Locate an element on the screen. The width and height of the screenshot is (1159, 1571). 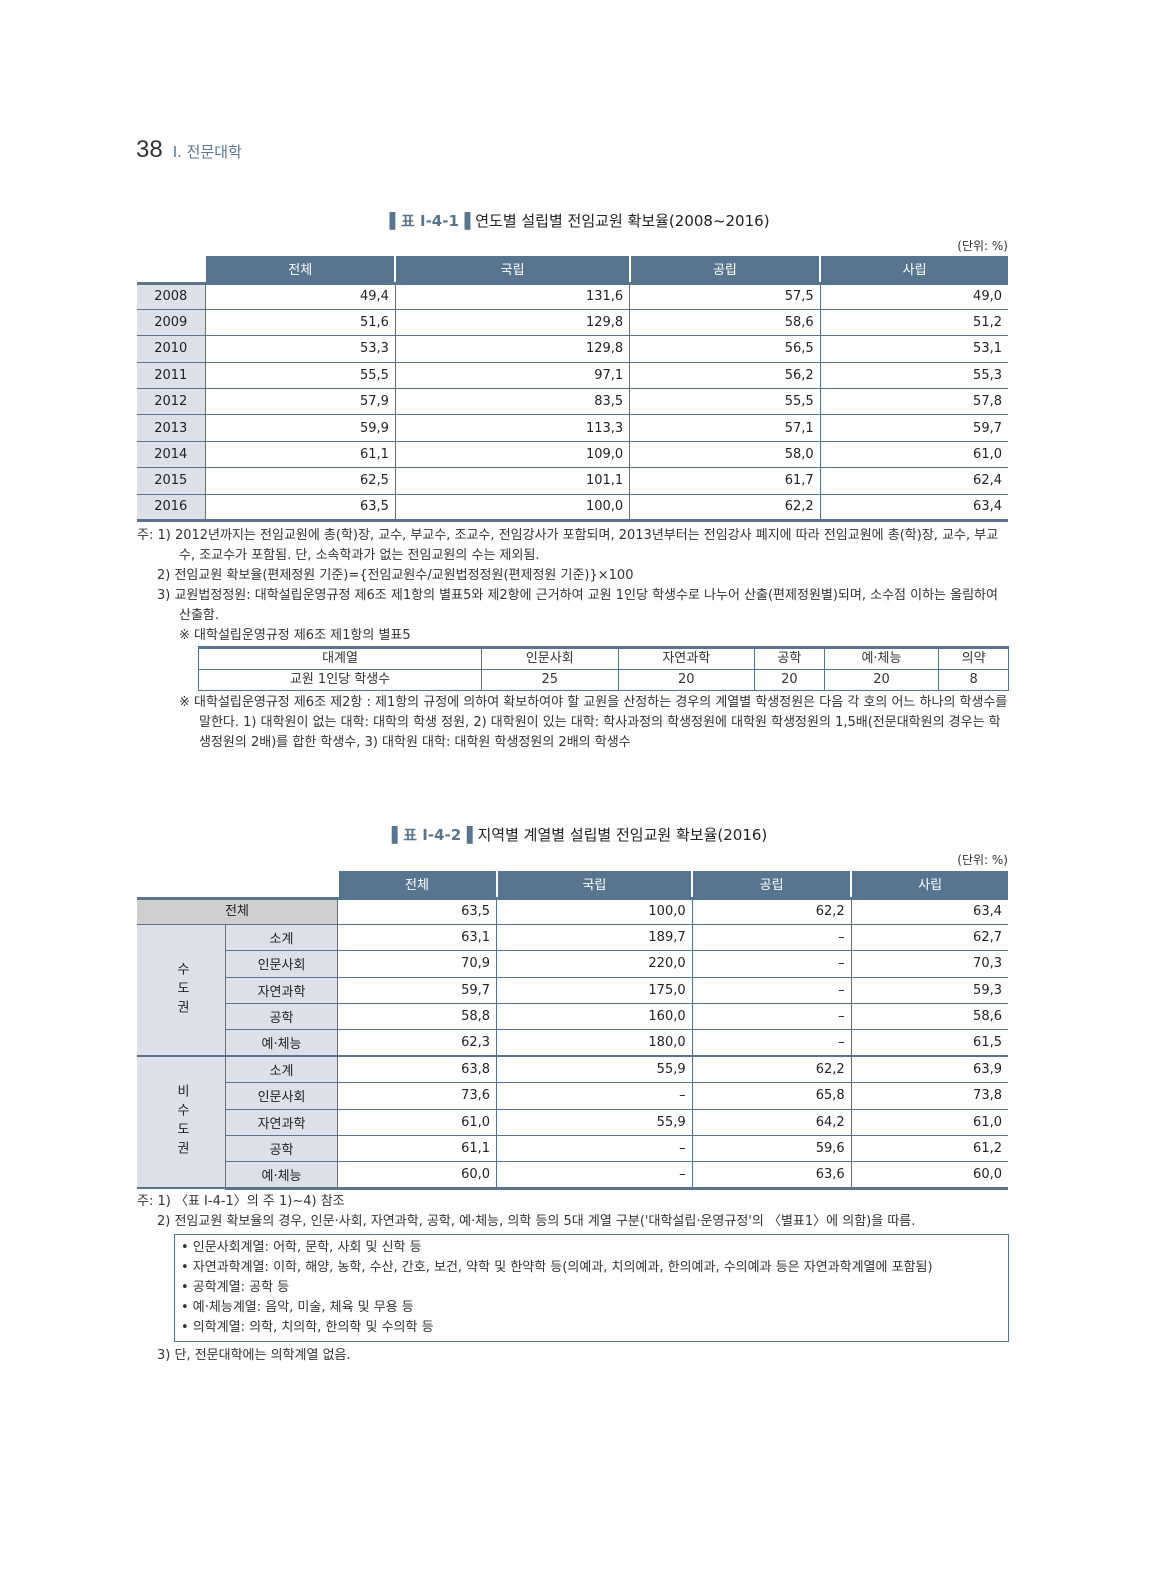
data-cell: 65,8 is located at coordinates (771, 1096).